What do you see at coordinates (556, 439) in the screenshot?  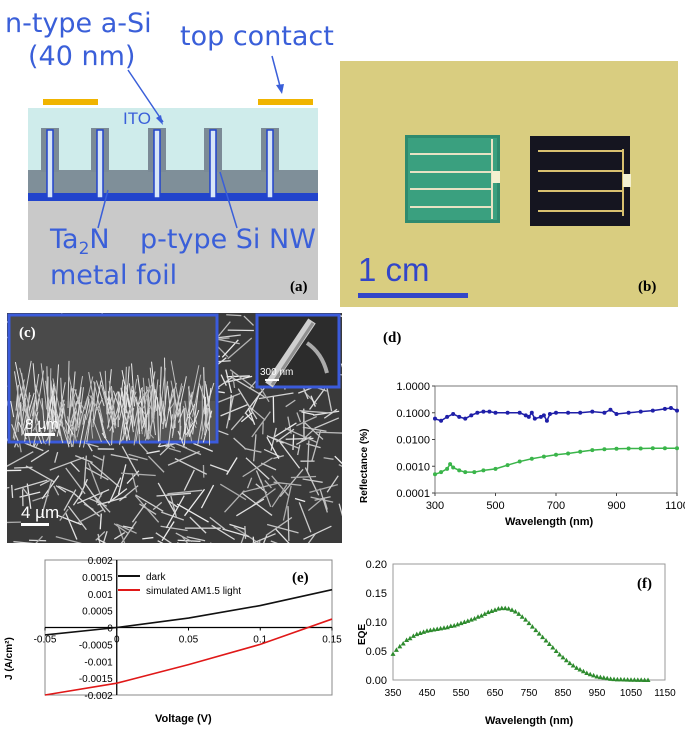 I see `plot-frame` at bounding box center [556, 439].